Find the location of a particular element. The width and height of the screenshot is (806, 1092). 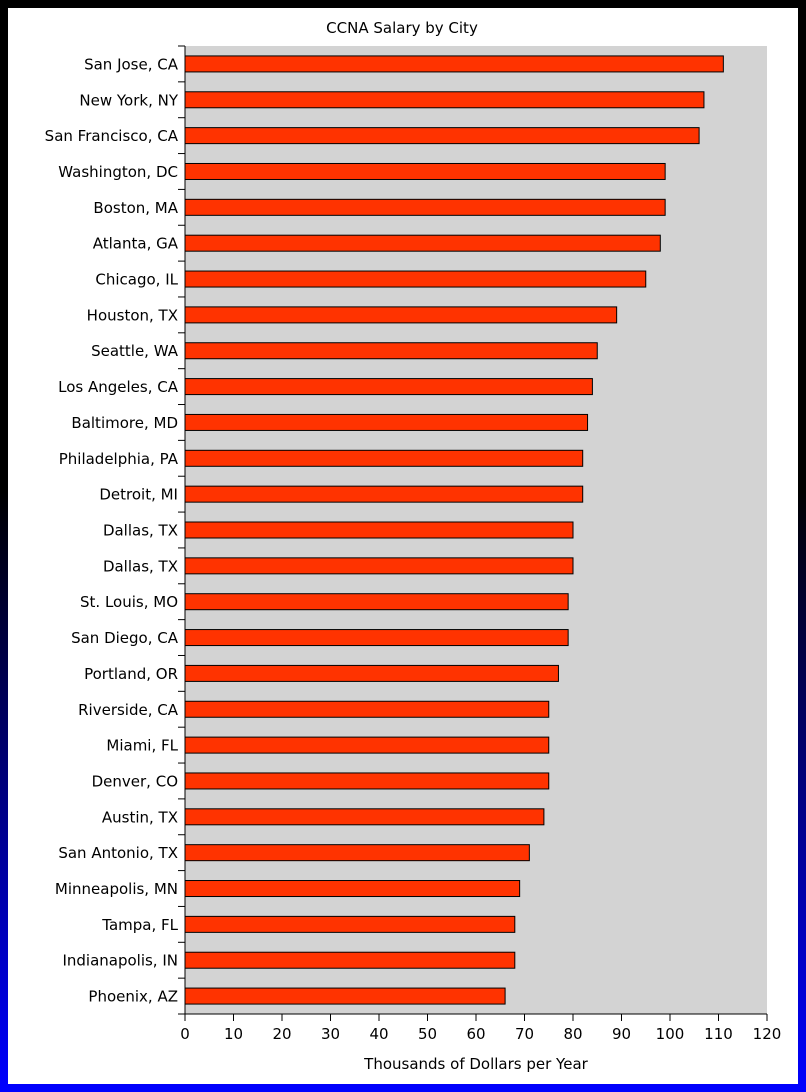

x-tick-label: 110 is located at coordinates (718, 1034).